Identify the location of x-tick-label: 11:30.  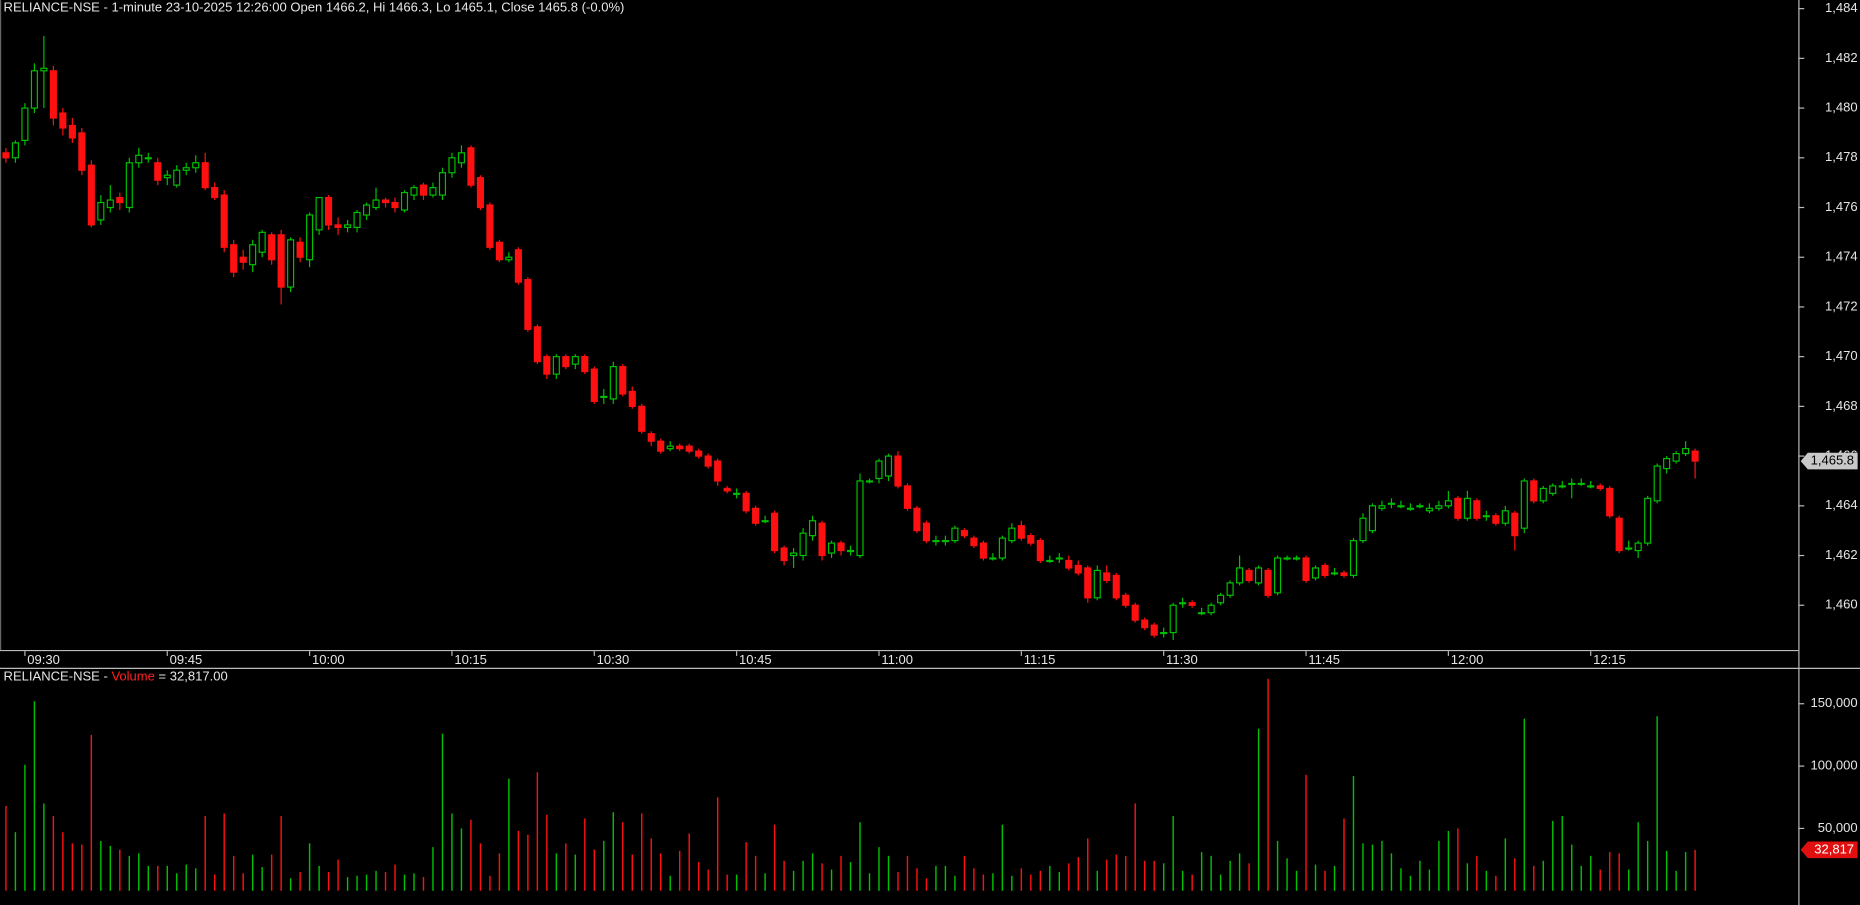
(1182, 659).